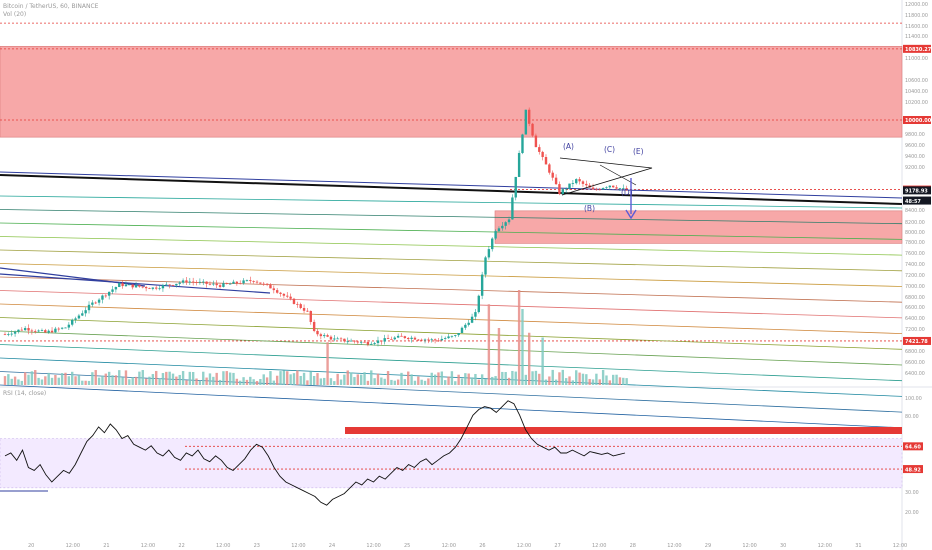 The width and height of the screenshot is (932, 550). I want to click on price-label-box, so click(917, 340).